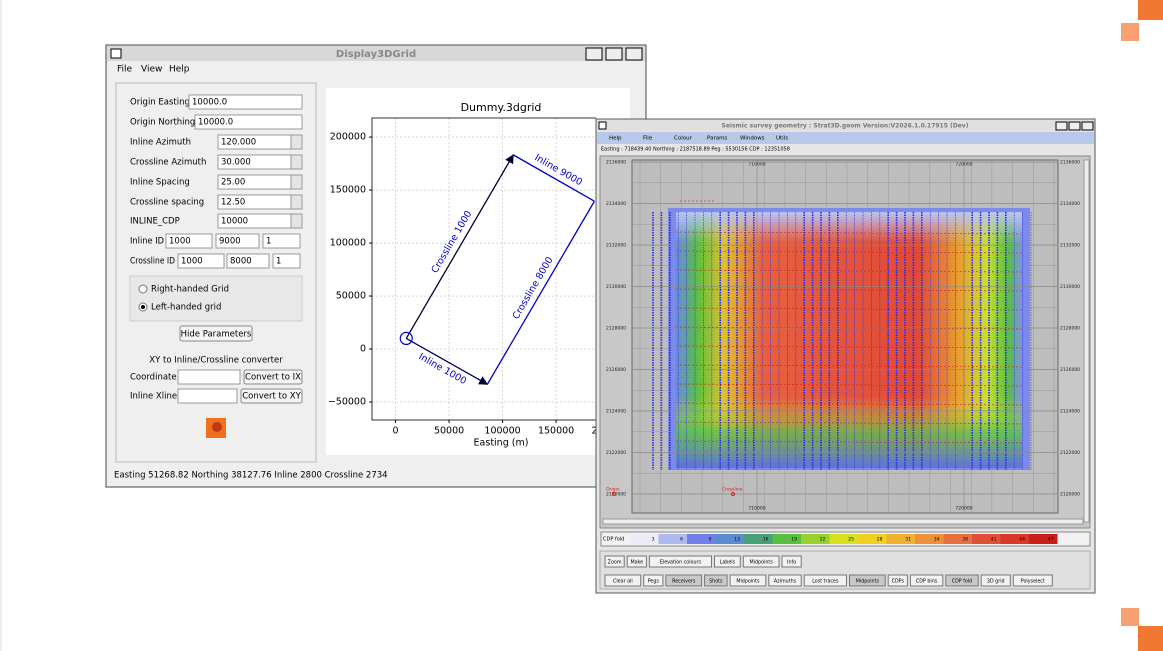 This screenshot has width=1163, height=651. I want to click on radio, so click(143, 289).